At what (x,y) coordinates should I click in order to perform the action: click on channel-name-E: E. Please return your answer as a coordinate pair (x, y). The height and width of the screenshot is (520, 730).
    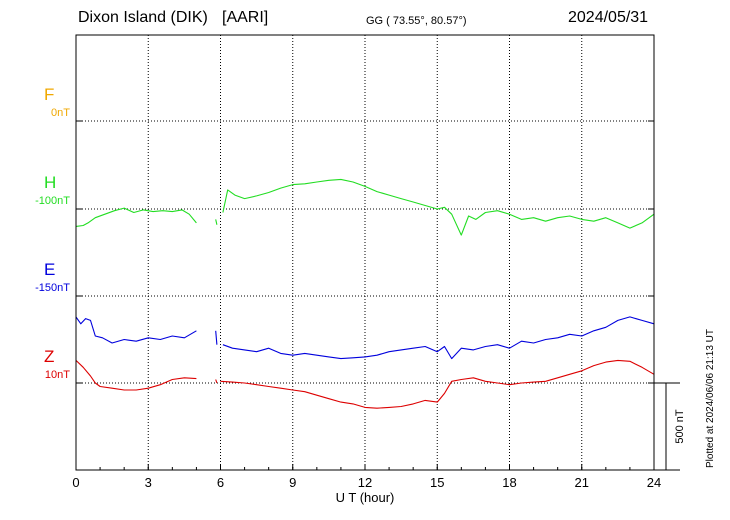
    Looking at the image, I should click on (50, 269).